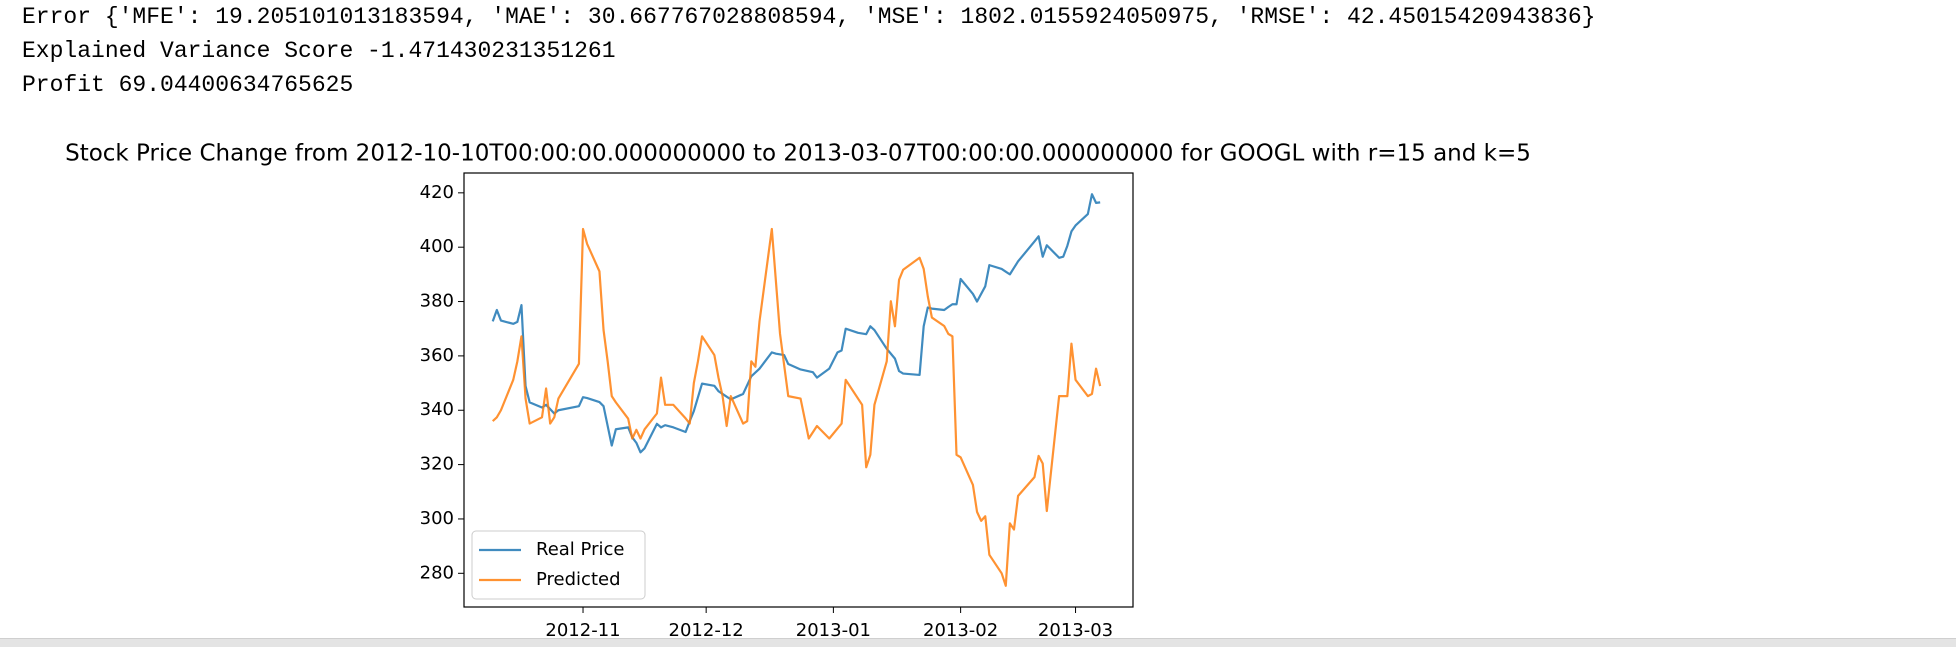  What do you see at coordinates (1075, 630) in the screenshot?
I see `x-tick-label: 2013-03` at bounding box center [1075, 630].